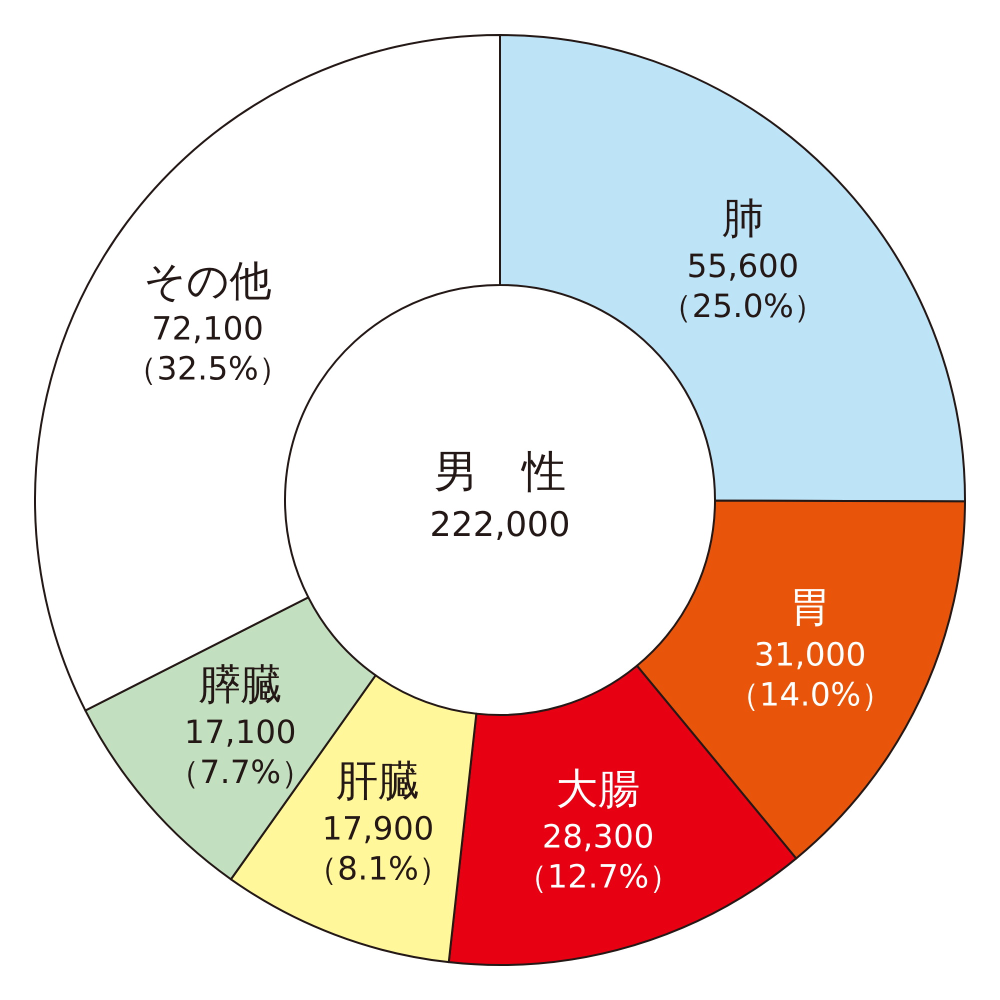 This screenshot has height=1000, width=1000. I want to click on slice-label: 大腸, so click(598, 789).